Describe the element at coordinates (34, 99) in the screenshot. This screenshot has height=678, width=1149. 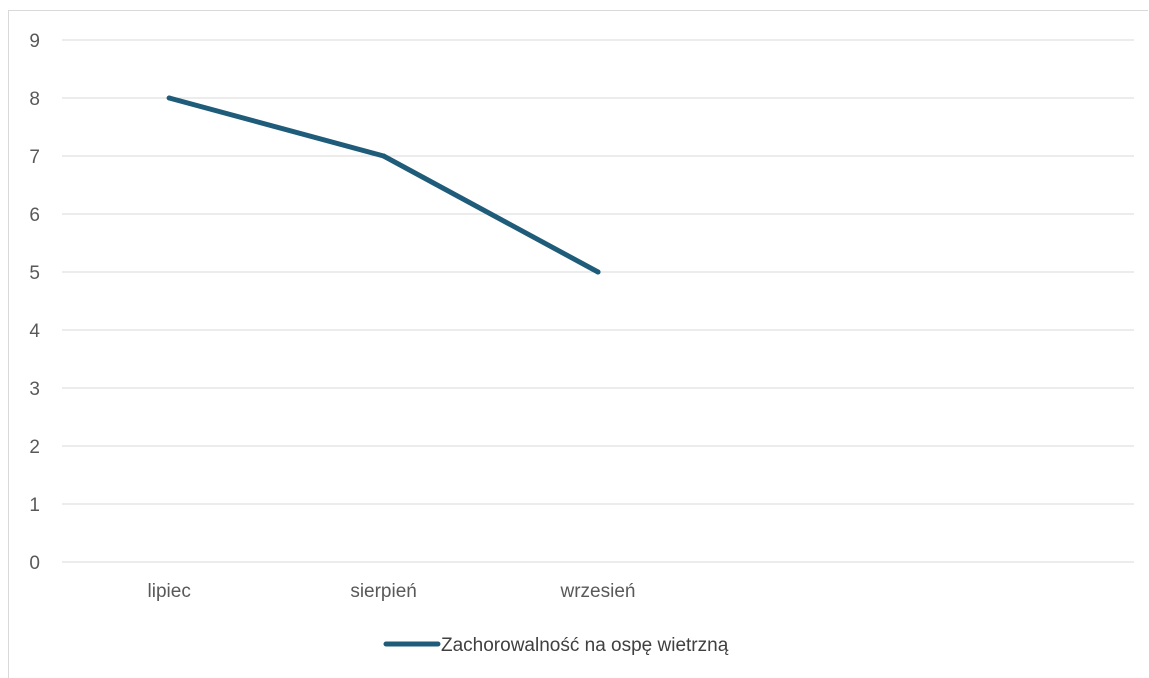
I see `y-tick-label: 8` at that location.